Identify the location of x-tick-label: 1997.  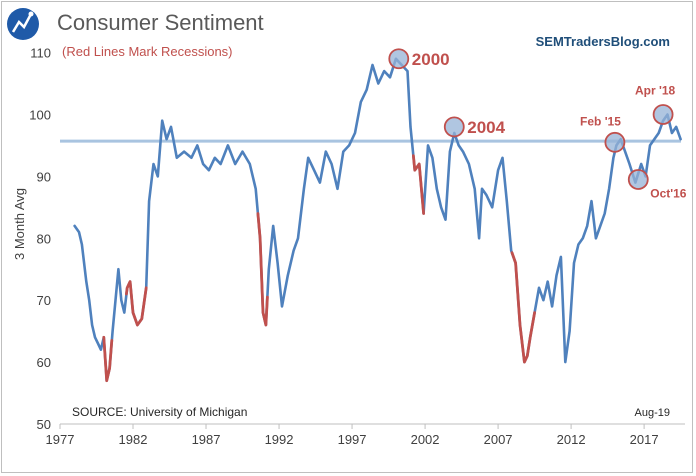
(352, 439).